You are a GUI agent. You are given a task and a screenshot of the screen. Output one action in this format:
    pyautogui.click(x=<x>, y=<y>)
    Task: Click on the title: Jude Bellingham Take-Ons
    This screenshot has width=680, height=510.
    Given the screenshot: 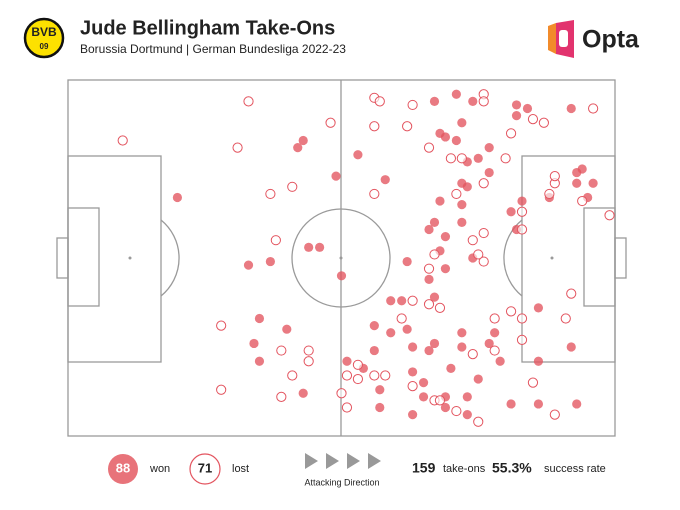 What is the action you would take?
    pyautogui.click(x=207, y=28)
    